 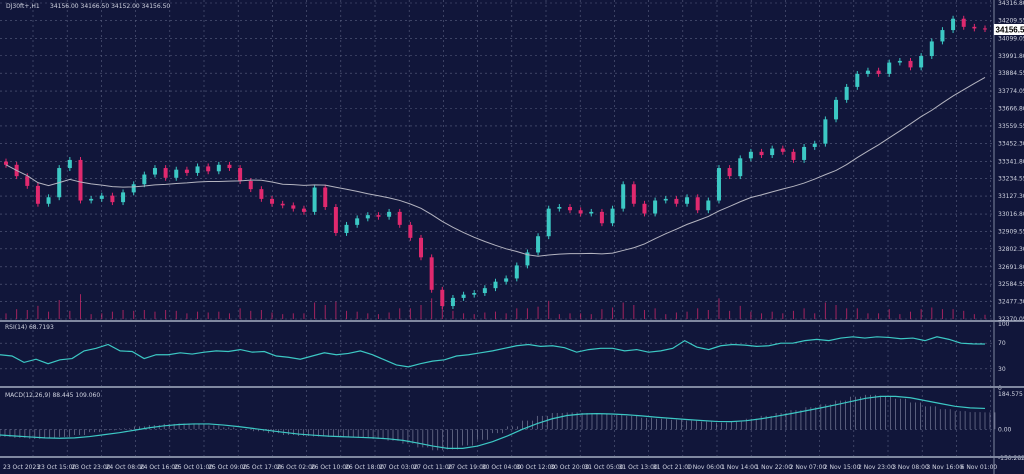 What do you see at coordinates (493, 352) in the screenshot?
I see `rsi-line` at bounding box center [493, 352].